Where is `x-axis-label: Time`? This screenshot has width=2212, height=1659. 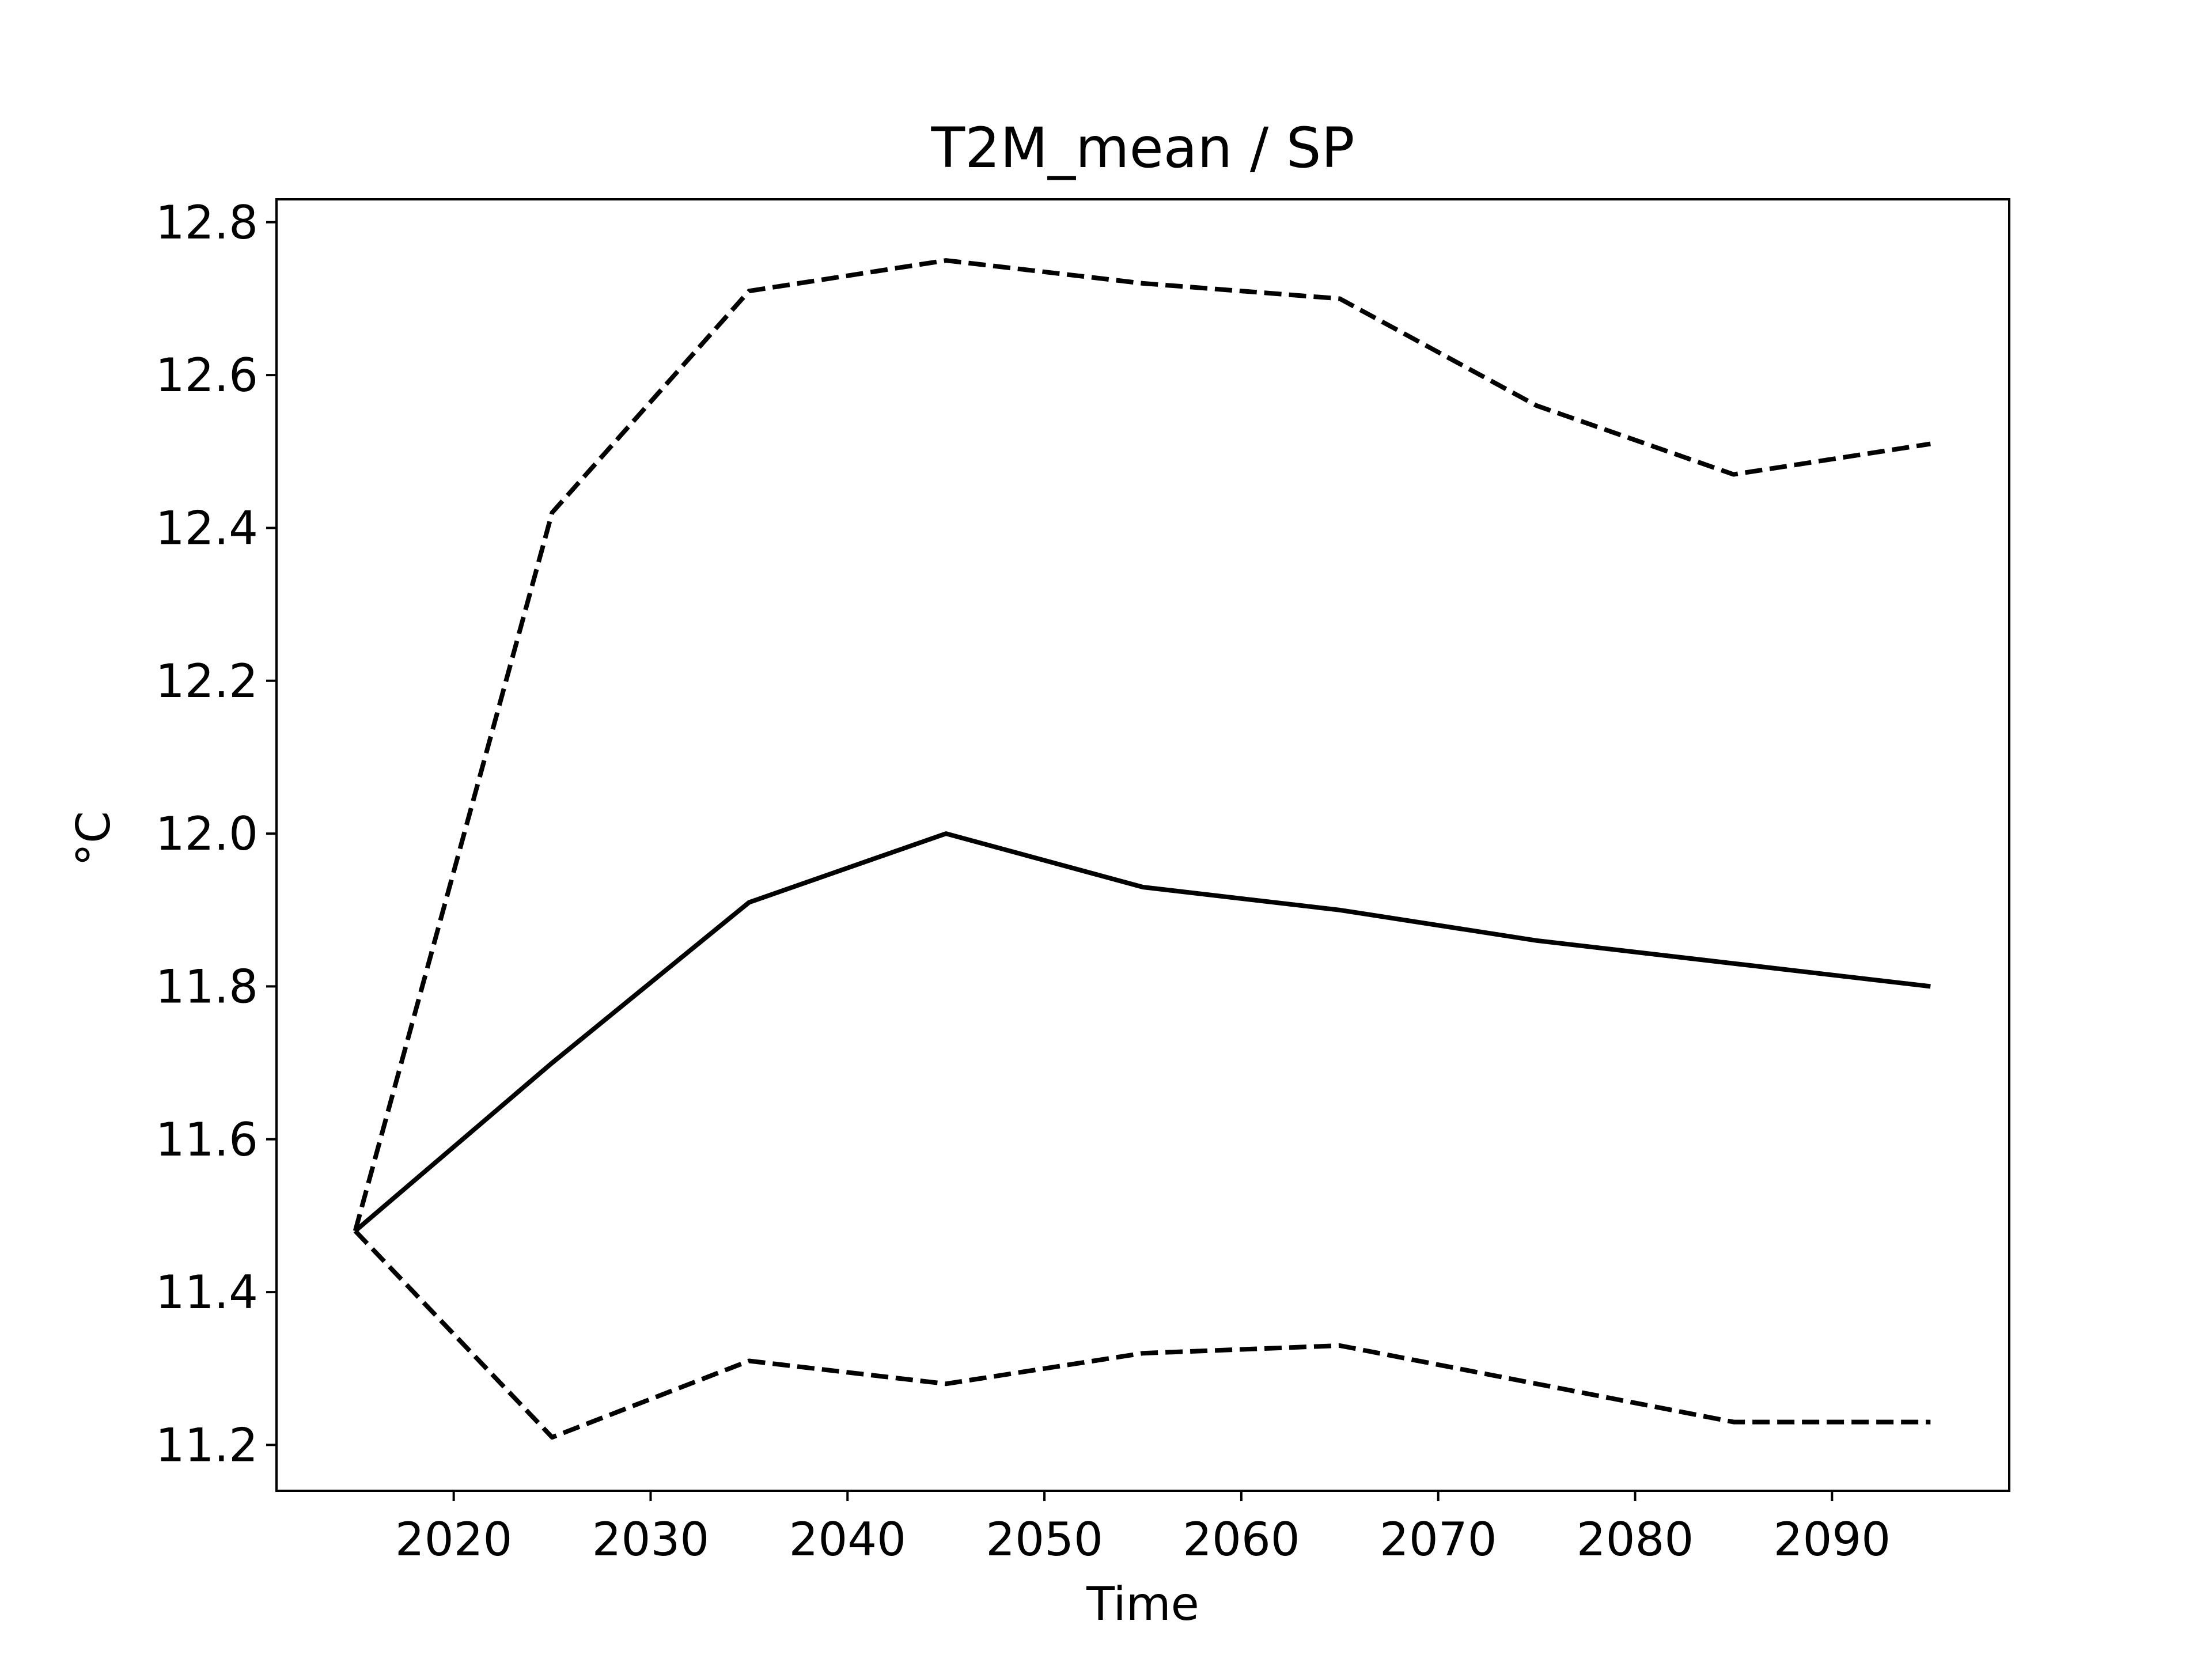
x-axis-label: Time is located at coordinates (1142, 1604).